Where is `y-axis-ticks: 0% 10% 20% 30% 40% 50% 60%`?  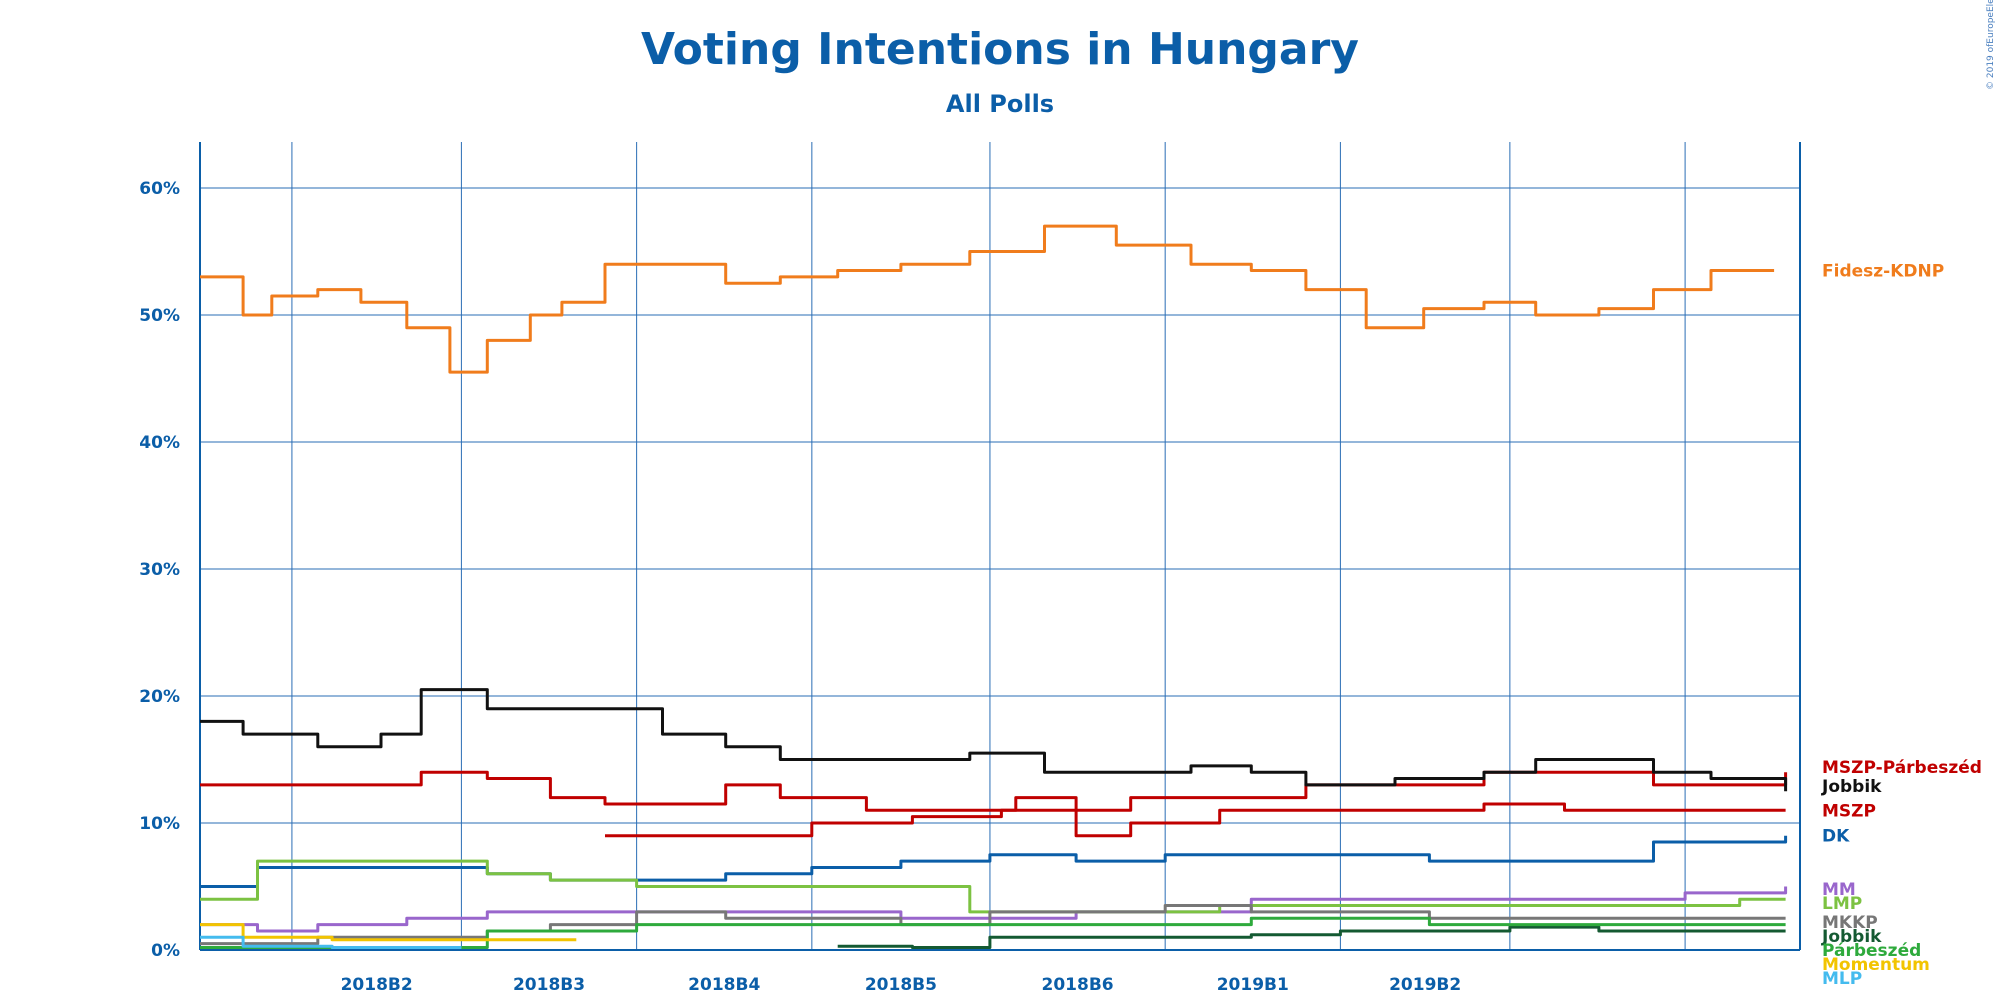
y-axis-ticks: 0% 10% 20% 30% 40% 50% 60% is located at coordinates (159, 570).